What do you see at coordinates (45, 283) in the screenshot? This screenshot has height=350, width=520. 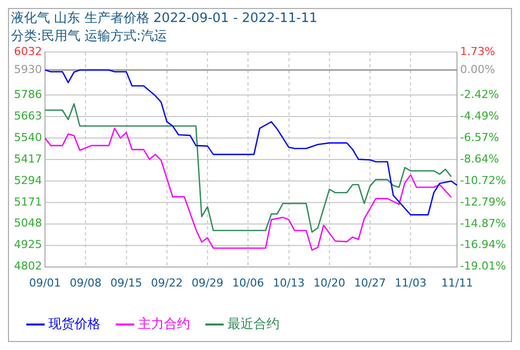 I see `x-tick-label: 09/01` at bounding box center [45, 283].